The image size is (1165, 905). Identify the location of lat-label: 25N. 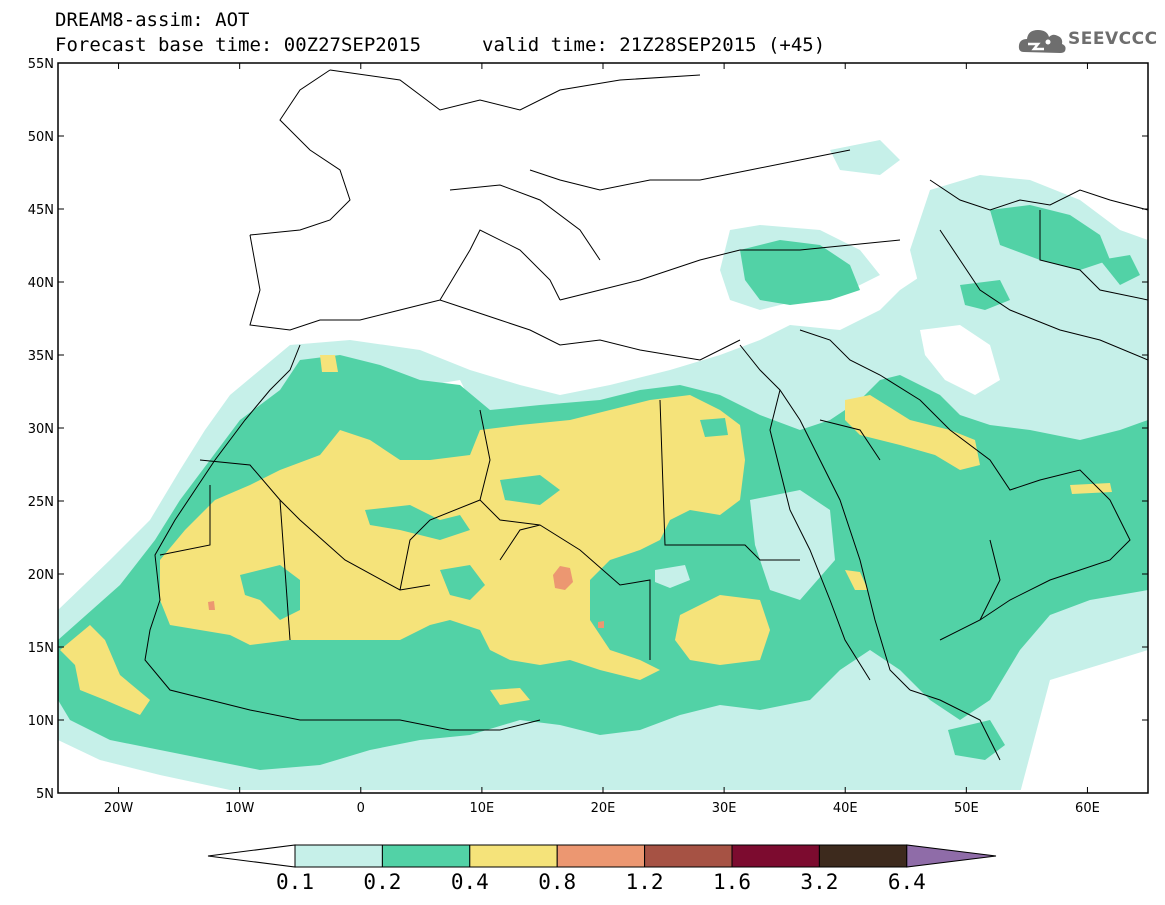
(41, 502).